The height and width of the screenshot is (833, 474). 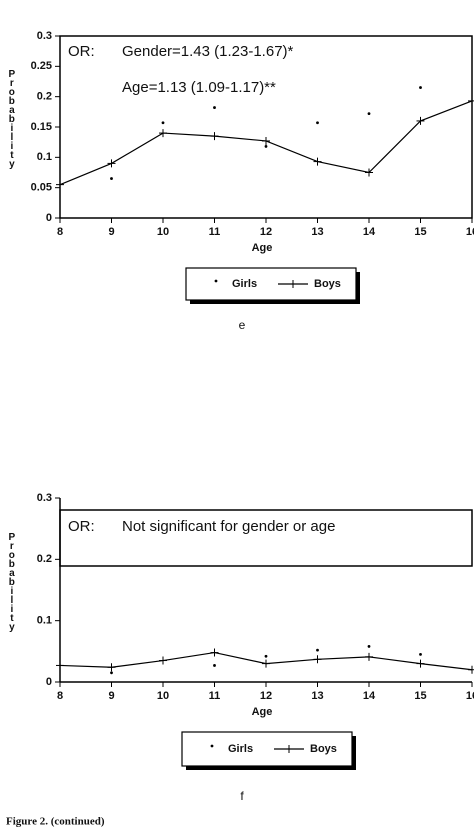 What do you see at coordinates (199, 87) in the screenshot?
I see `annotation: Age=1.13 (1.09-1.17)**` at bounding box center [199, 87].